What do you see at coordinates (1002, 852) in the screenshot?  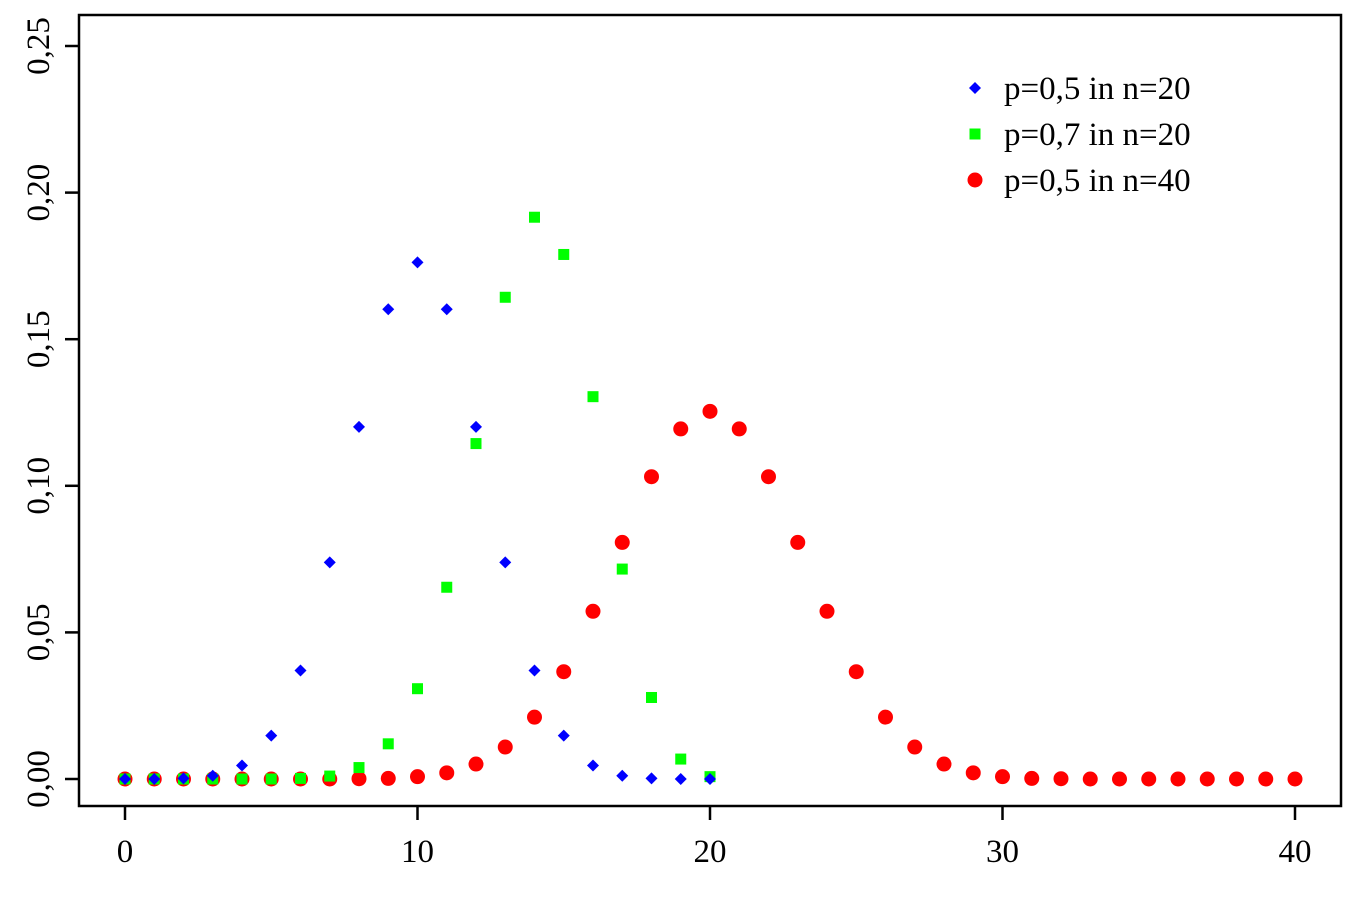 I see `x-tick-label: 30` at bounding box center [1002, 852].